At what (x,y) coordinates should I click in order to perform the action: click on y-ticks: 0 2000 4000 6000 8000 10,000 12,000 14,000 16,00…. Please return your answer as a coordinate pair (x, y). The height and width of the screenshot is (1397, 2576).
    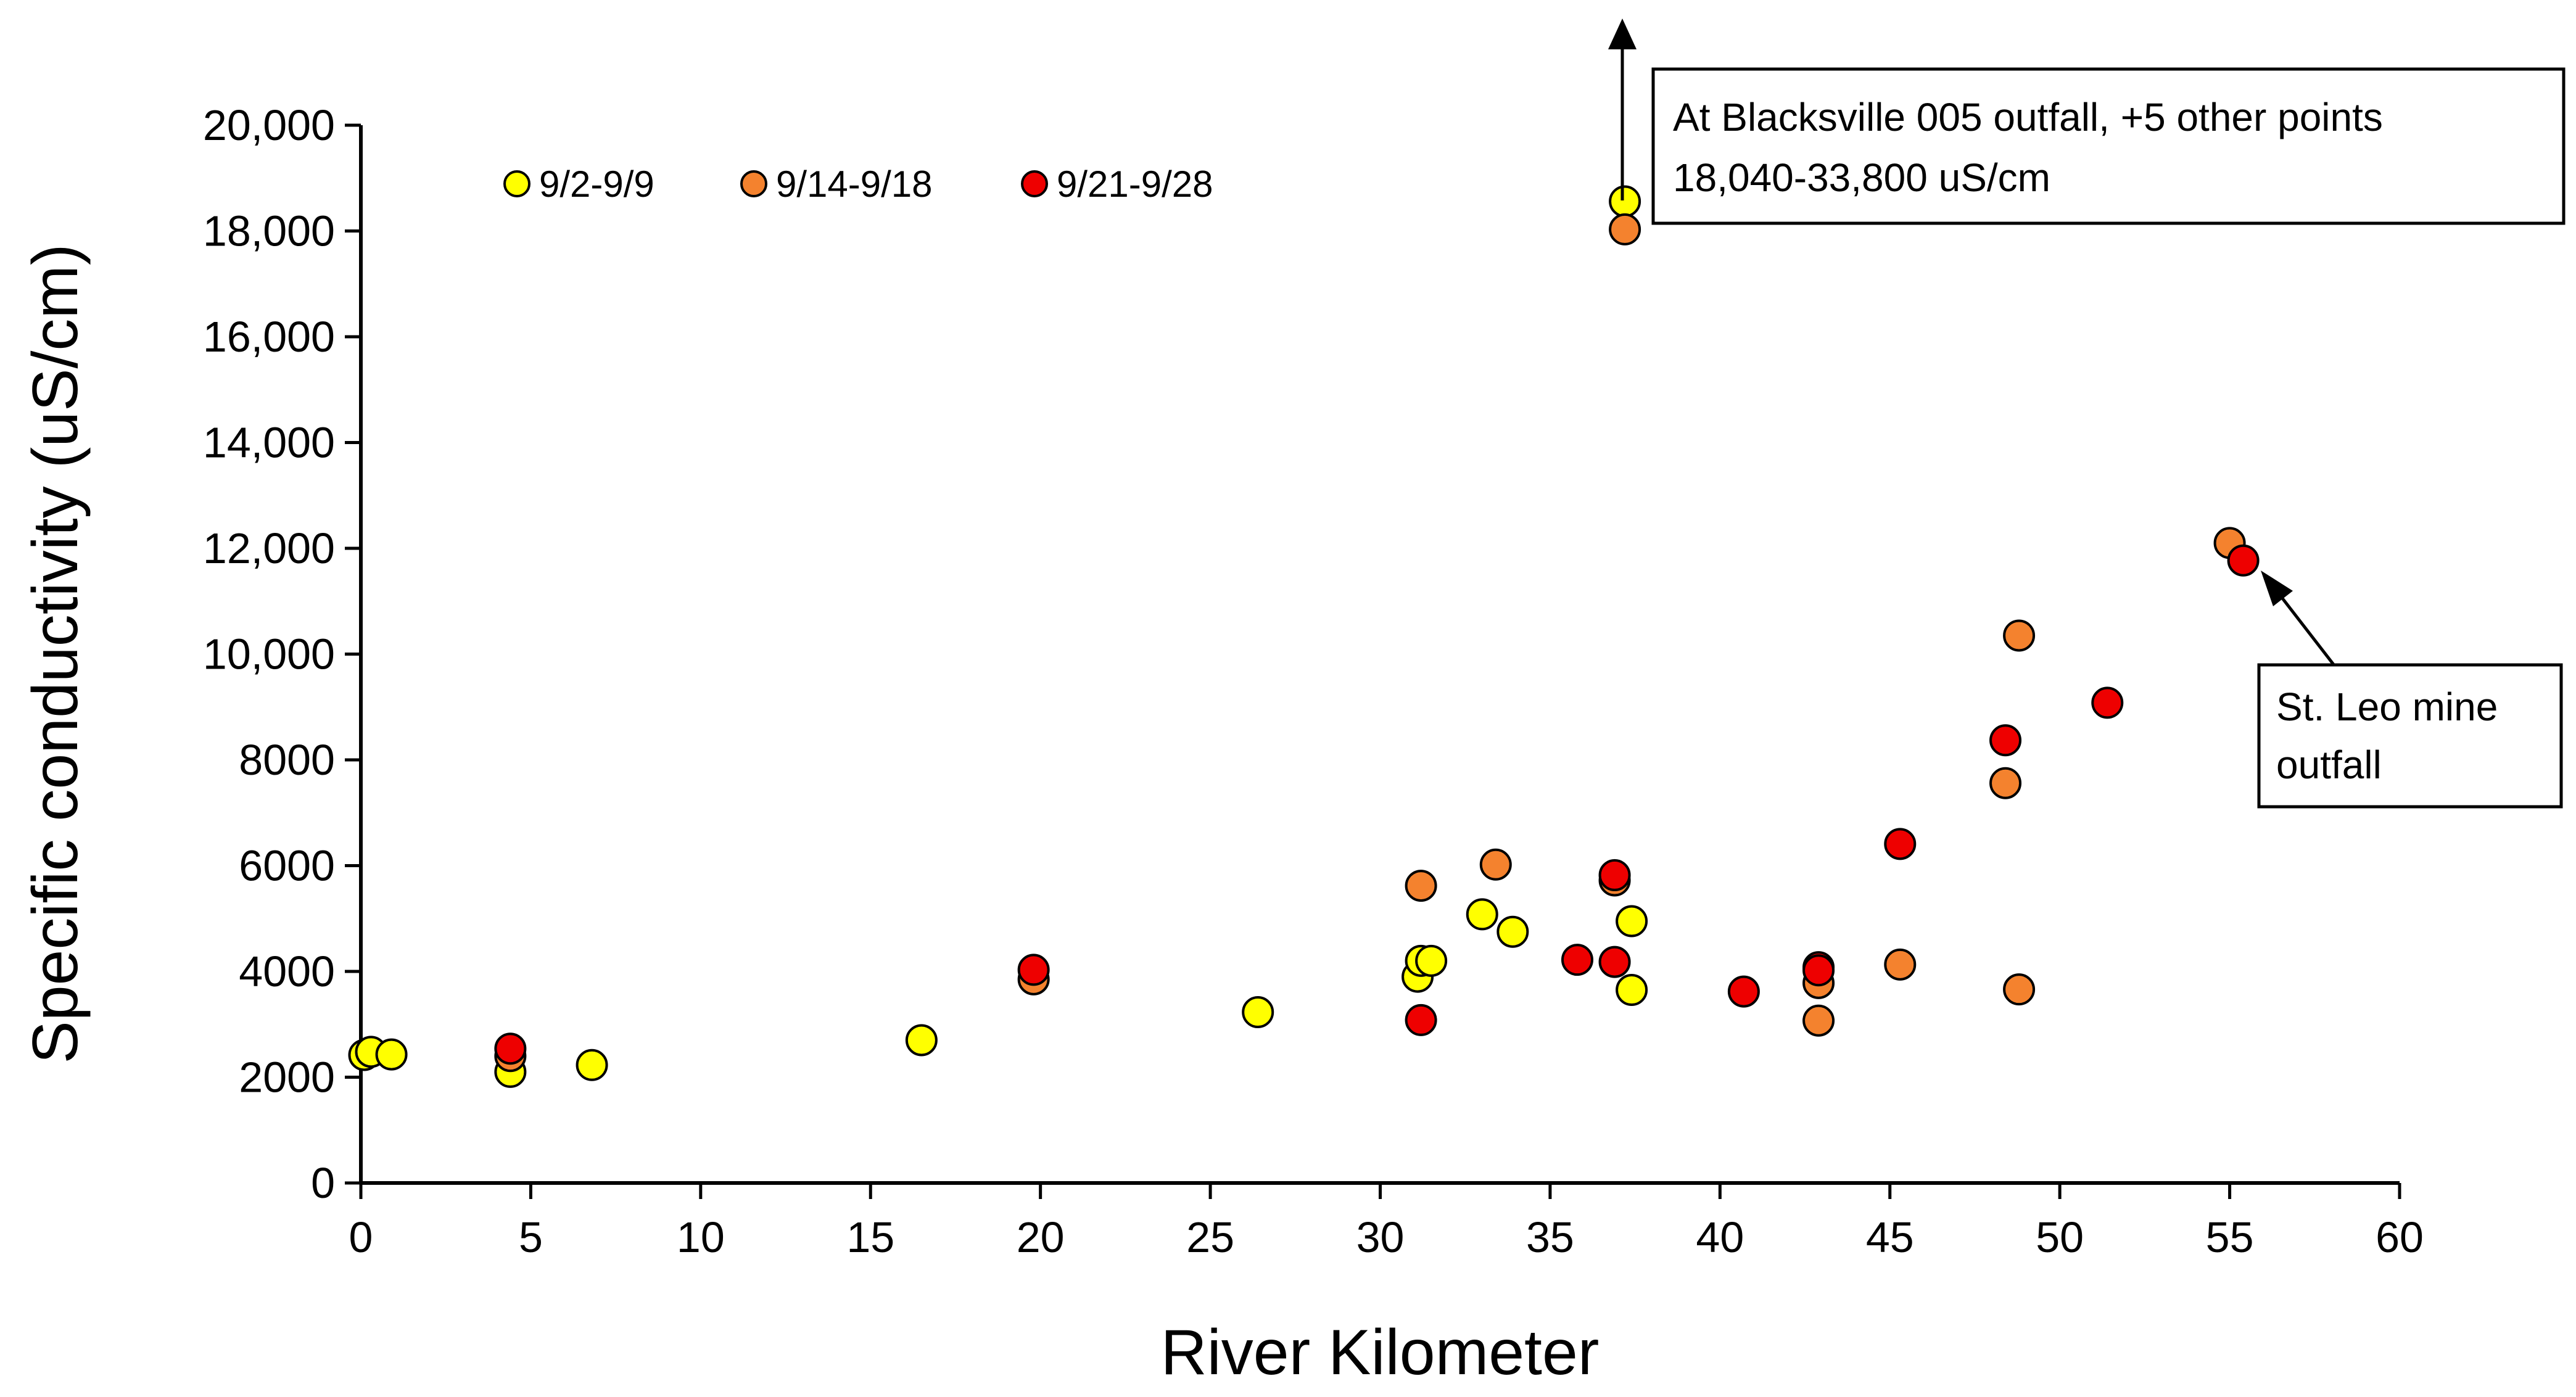
    Looking at the image, I should click on (282, 654).